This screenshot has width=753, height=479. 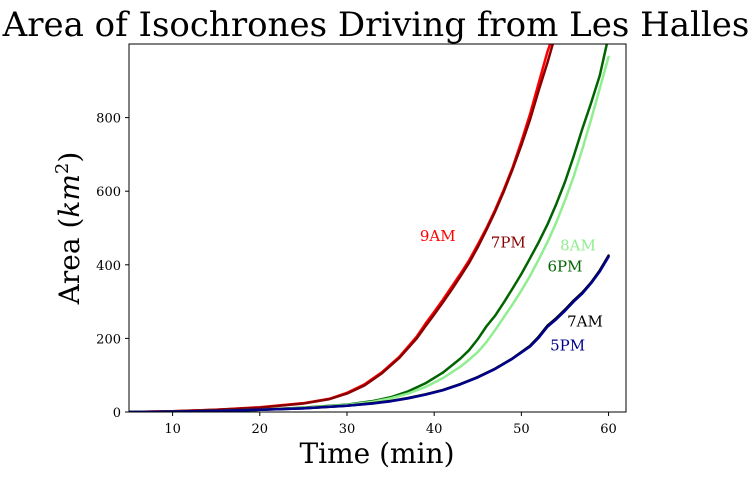 What do you see at coordinates (585, 322) in the screenshot?
I see `series-label-7am: 7AM` at bounding box center [585, 322].